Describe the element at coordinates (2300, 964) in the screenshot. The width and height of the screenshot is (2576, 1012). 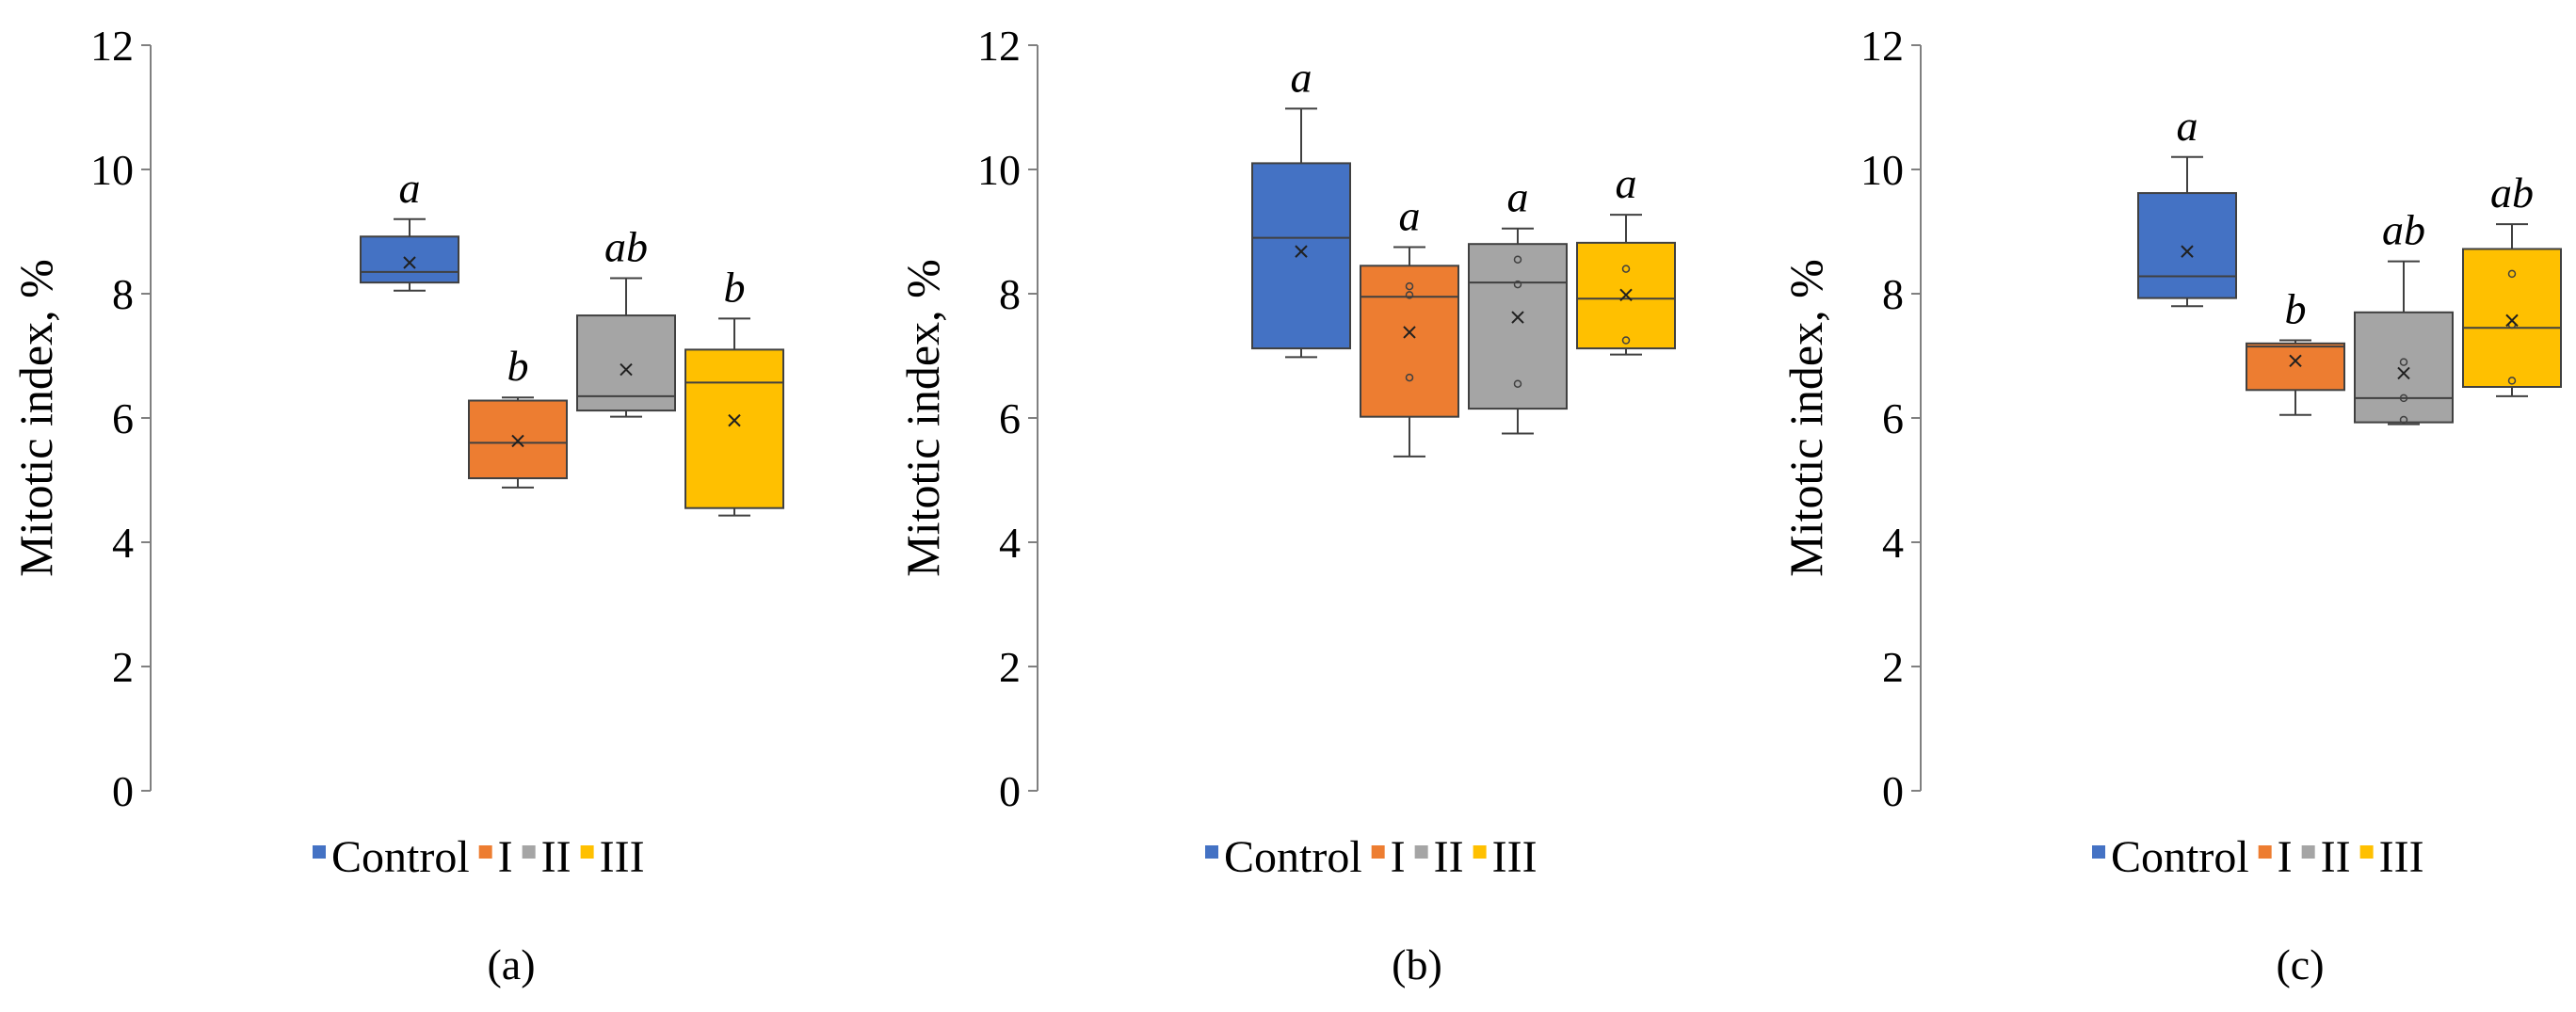
I see `panel-label: (c)` at that location.